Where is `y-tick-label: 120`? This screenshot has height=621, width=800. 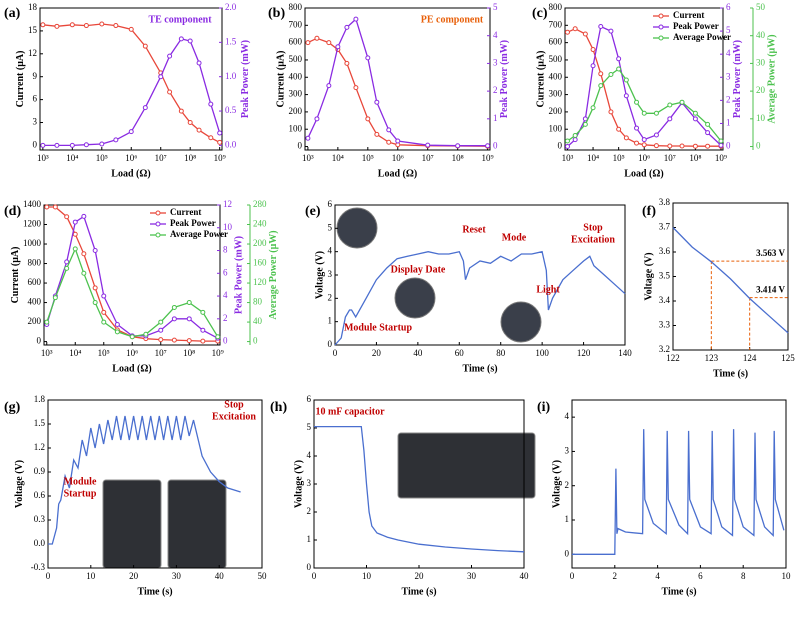 y-tick-label: 120 is located at coordinates (260, 282).